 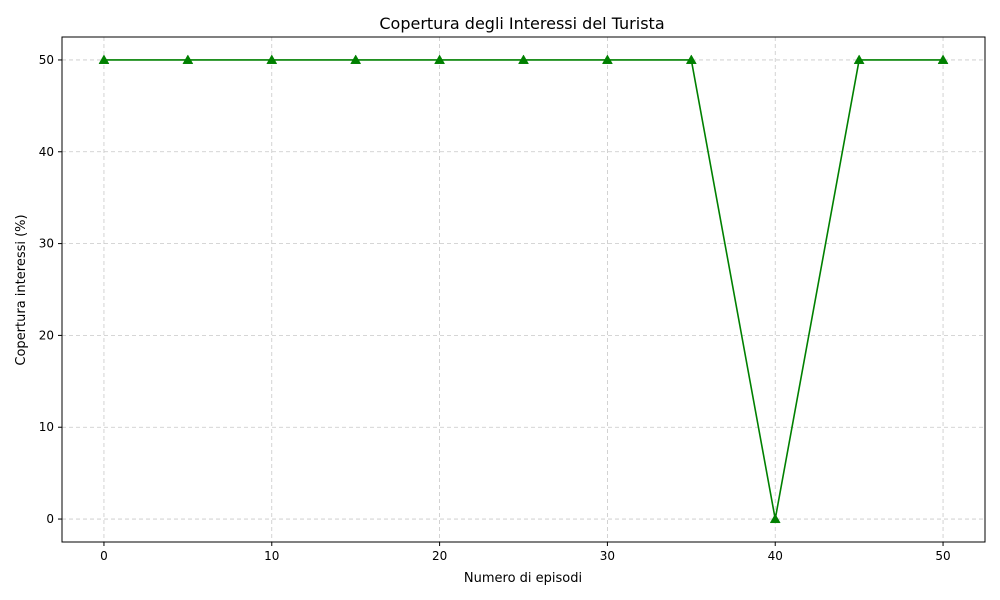 I want to click on y-tick-label: 50, so click(x=46, y=60).